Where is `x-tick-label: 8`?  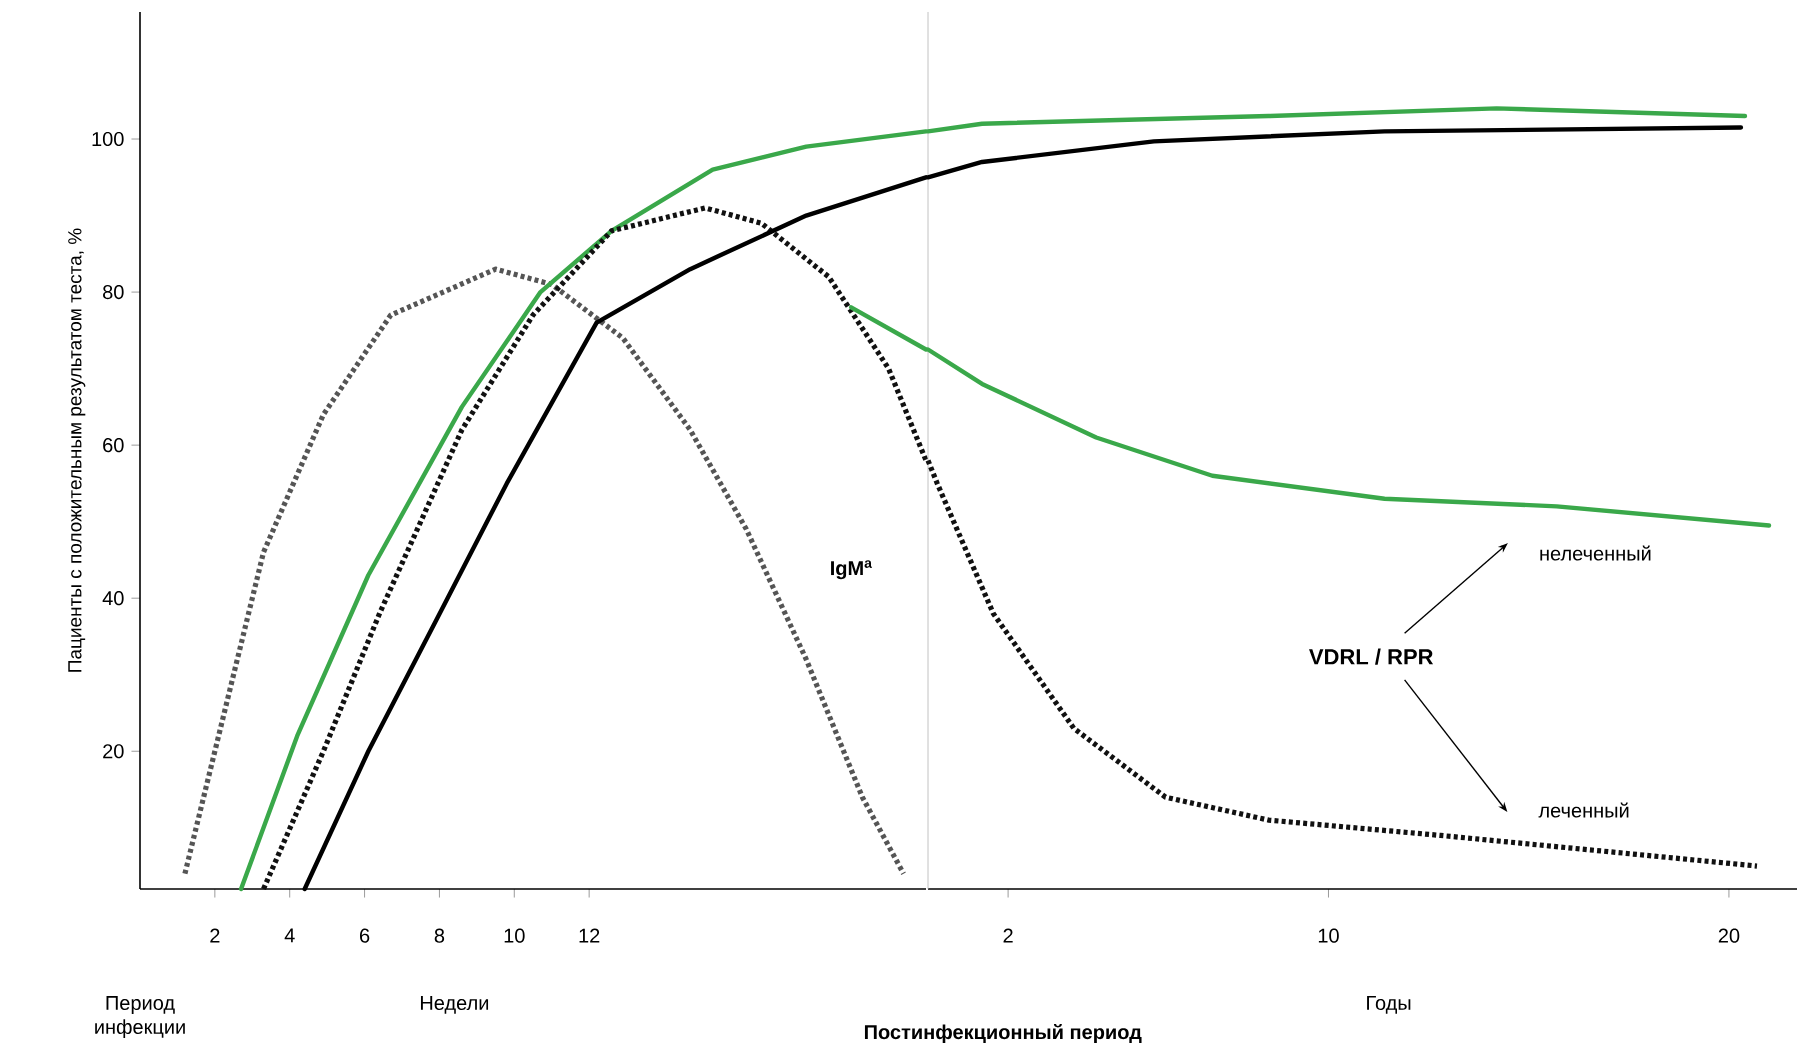 x-tick-label: 8 is located at coordinates (439, 935).